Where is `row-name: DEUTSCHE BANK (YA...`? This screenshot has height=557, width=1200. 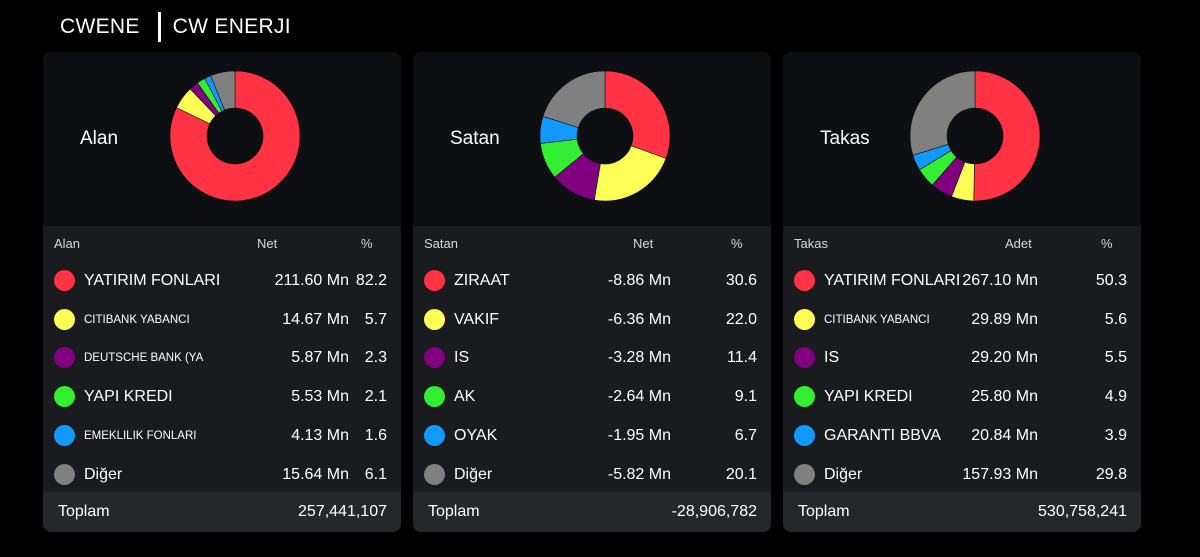 row-name: DEUTSCHE BANK (YA... is located at coordinates (144, 358).